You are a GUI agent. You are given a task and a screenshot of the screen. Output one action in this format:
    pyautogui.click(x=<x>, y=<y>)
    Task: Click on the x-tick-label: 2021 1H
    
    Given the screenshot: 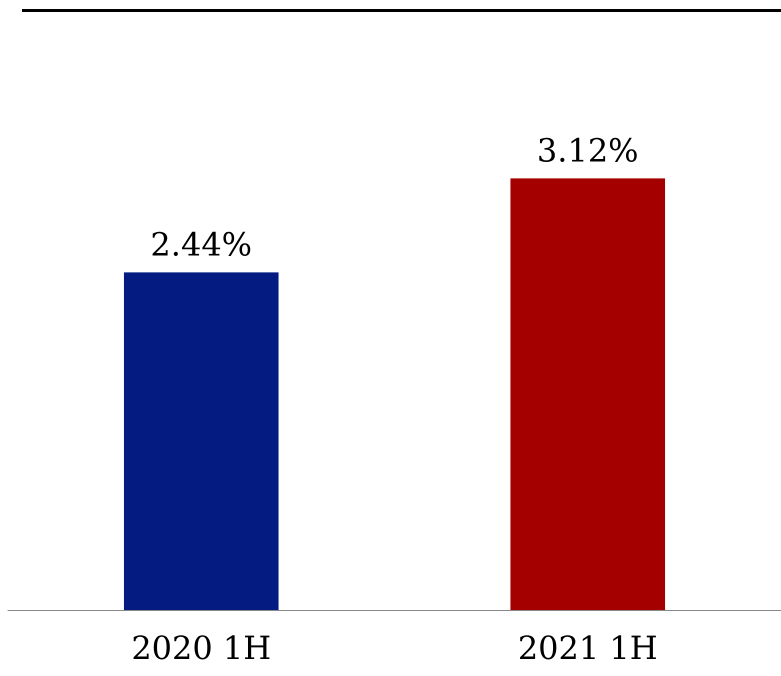 What is the action you would take?
    pyautogui.click(x=588, y=648)
    